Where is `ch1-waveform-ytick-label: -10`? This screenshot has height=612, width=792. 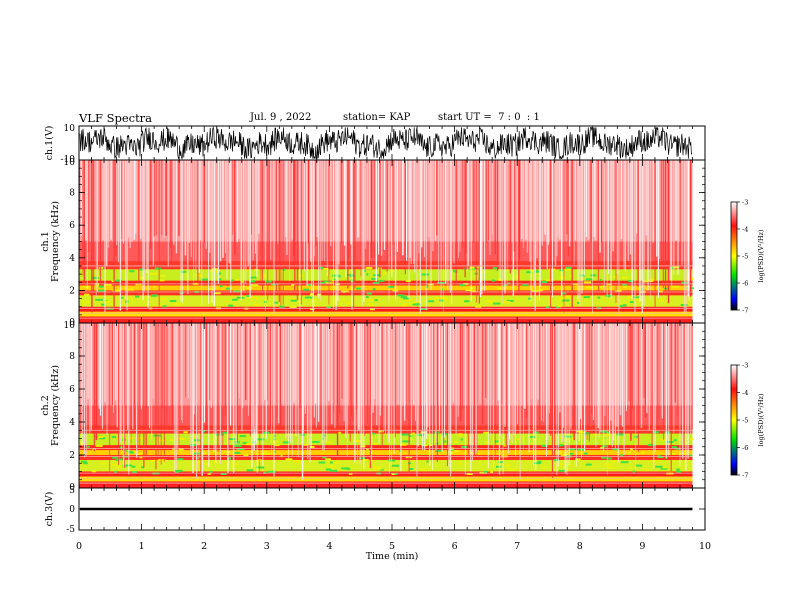
ch1-waveform-ytick-label: -10 is located at coordinates (68, 160).